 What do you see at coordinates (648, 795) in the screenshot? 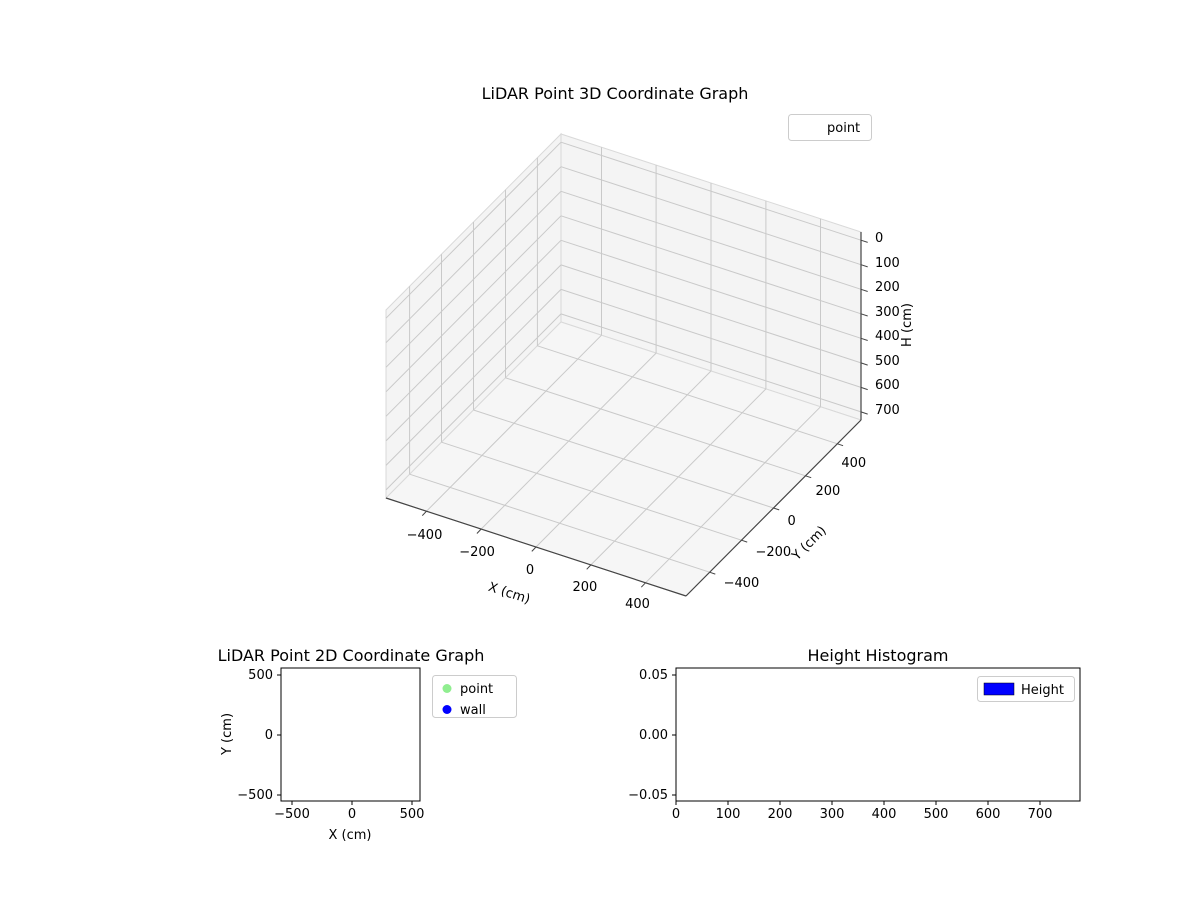
I see `y-tick-label: −0.05` at bounding box center [648, 795].